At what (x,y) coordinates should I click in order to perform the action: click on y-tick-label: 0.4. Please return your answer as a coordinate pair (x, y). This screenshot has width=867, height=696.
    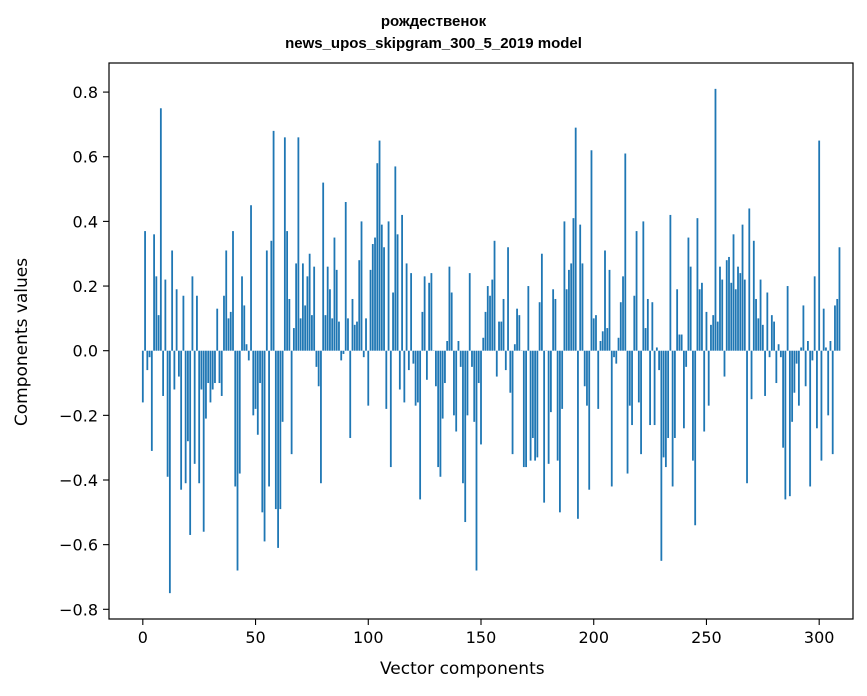
    Looking at the image, I should click on (85, 221).